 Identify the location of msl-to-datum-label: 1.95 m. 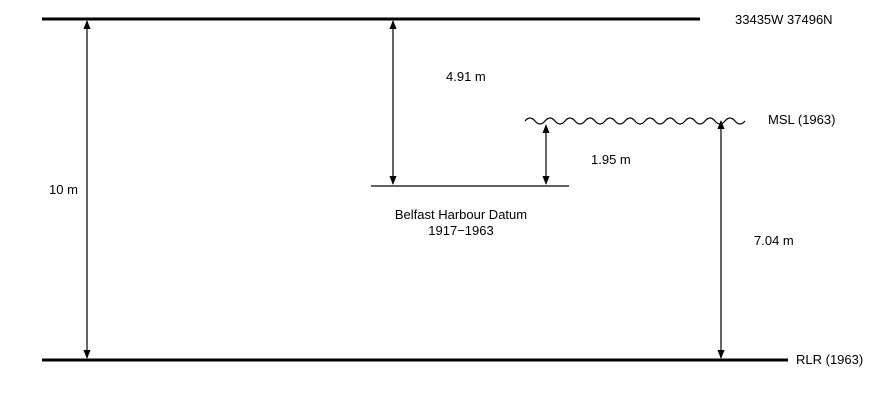
(611, 159).